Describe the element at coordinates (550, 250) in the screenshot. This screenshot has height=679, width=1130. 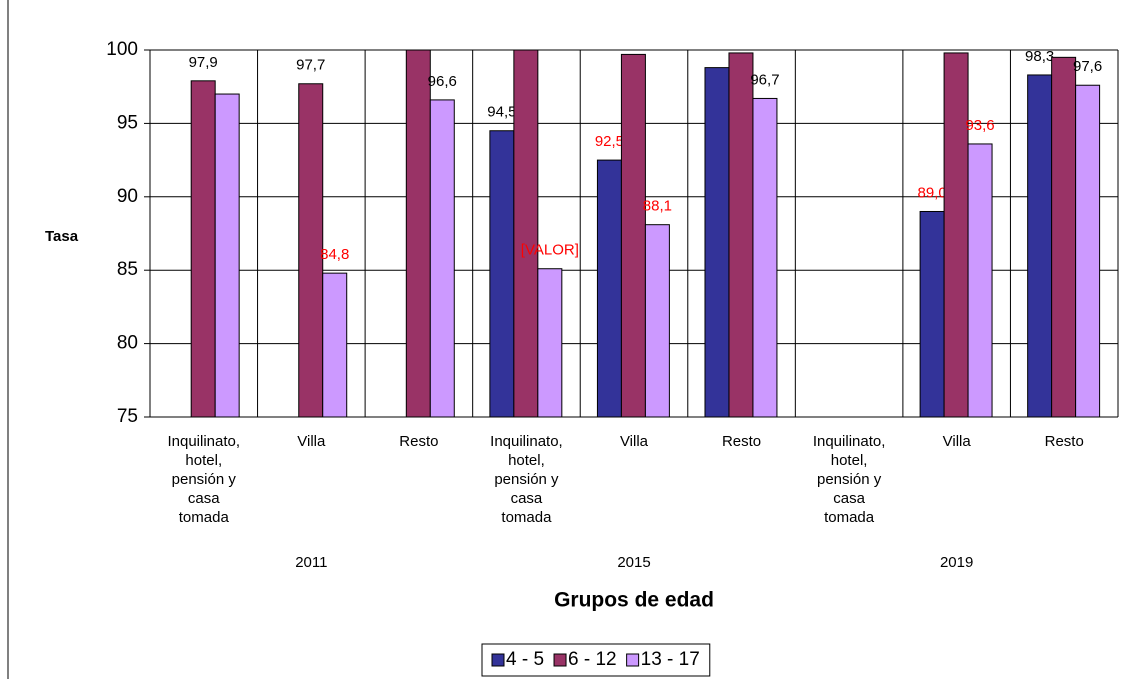
I see `data-label: [VALOR]` at that location.